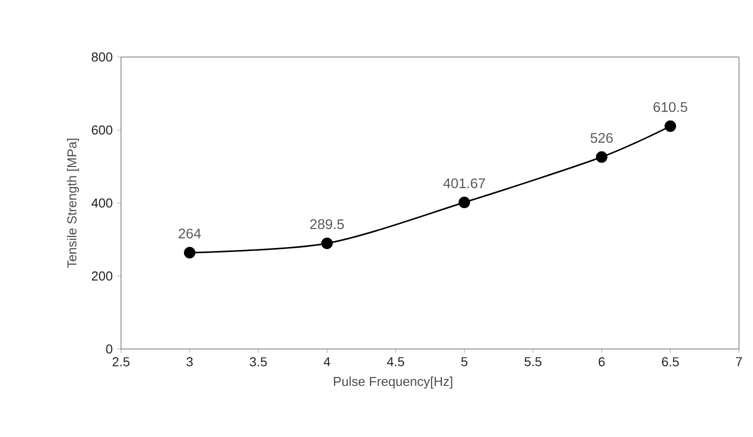  What do you see at coordinates (109, 349) in the screenshot?
I see `y-tick-label: 0` at bounding box center [109, 349].